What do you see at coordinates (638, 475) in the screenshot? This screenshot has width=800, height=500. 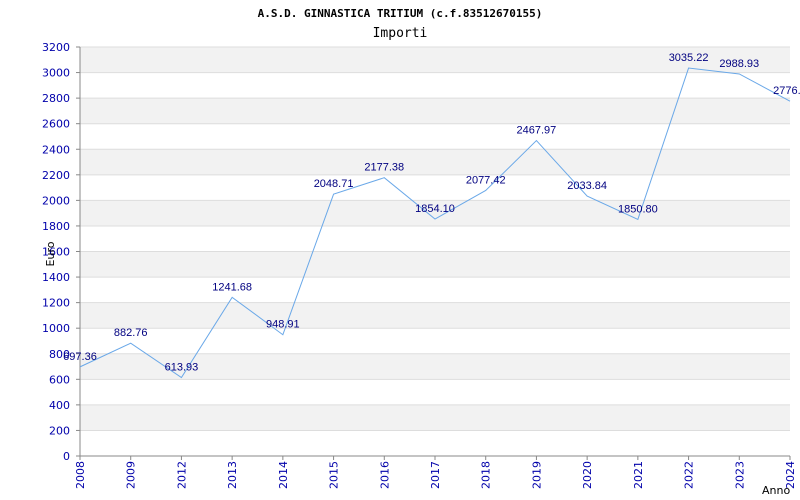 I see `x-tick-label: 2021` at bounding box center [638, 475].